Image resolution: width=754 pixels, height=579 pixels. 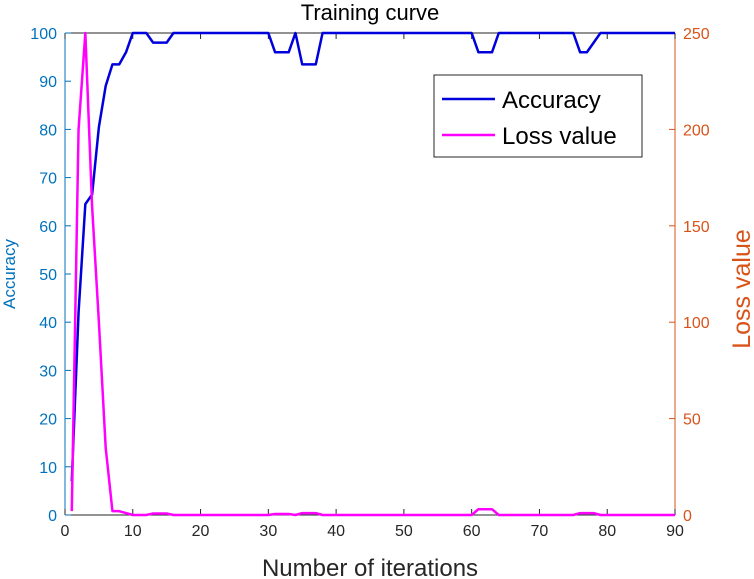 What do you see at coordinates (696, 130) in the screenshot?
I see `y-tick-label-right: 200` at bounding box center [696, 130].